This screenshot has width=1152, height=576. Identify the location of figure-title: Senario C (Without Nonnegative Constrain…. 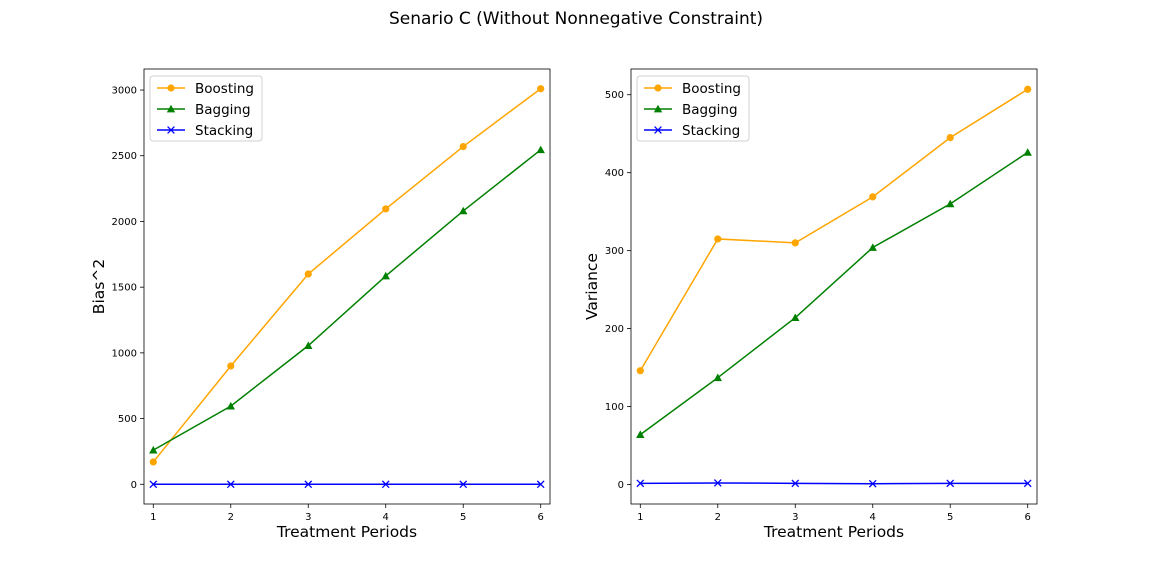
(576, 19).